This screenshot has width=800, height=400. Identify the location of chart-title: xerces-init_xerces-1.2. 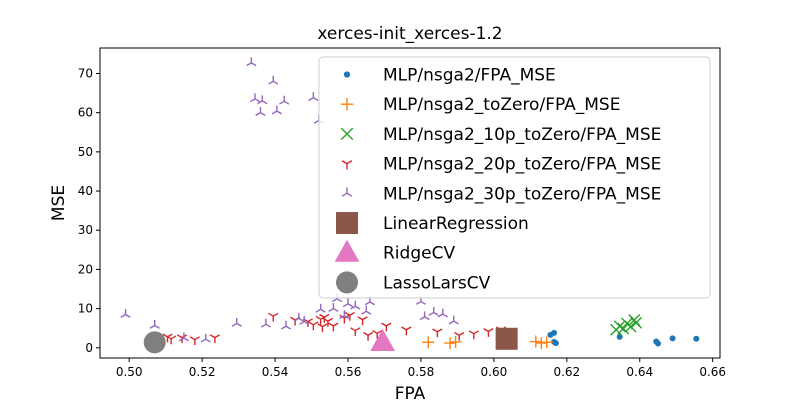
(409, 34).